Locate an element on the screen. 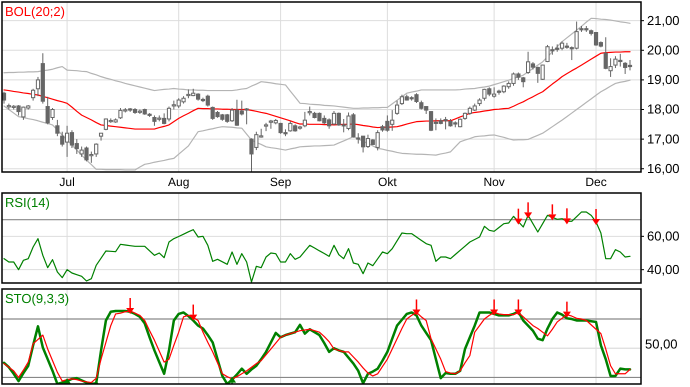 This screenshot has height=387, width=690. y-tick-label: 17,00 is located at coordinates (663, 138).